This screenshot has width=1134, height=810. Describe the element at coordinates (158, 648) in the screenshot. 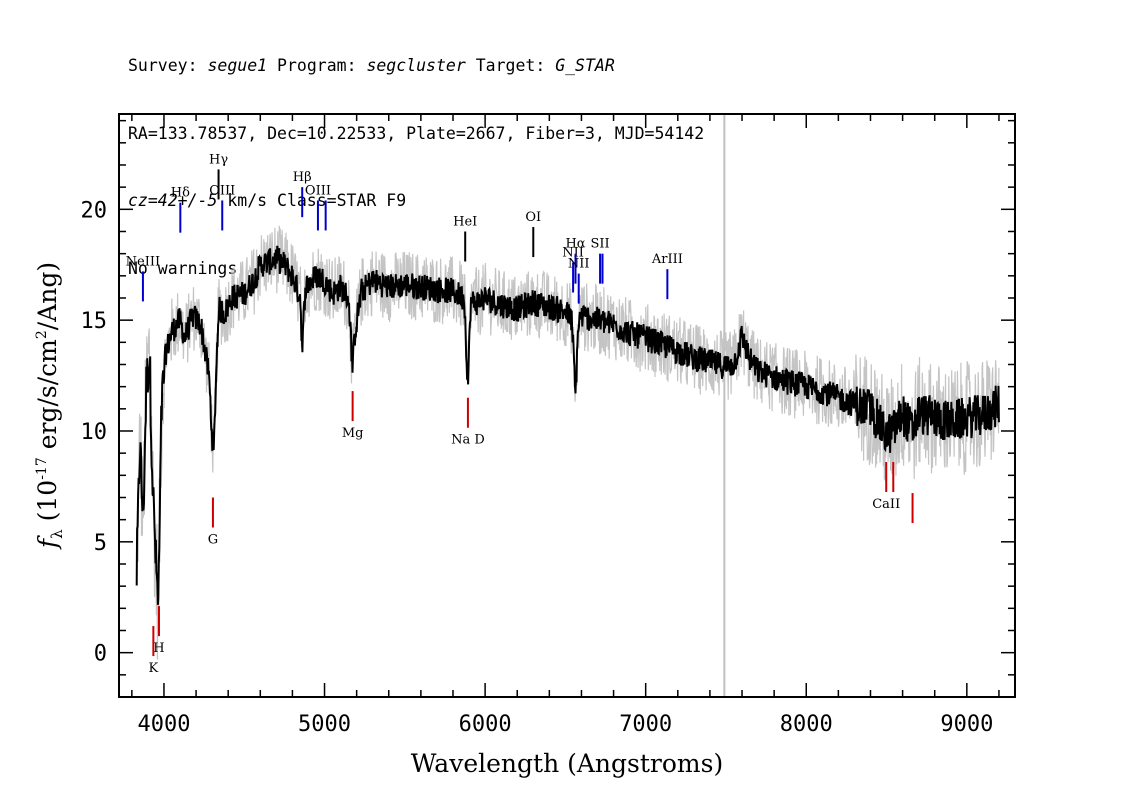

I see `absorption-line-label: H` at that location.